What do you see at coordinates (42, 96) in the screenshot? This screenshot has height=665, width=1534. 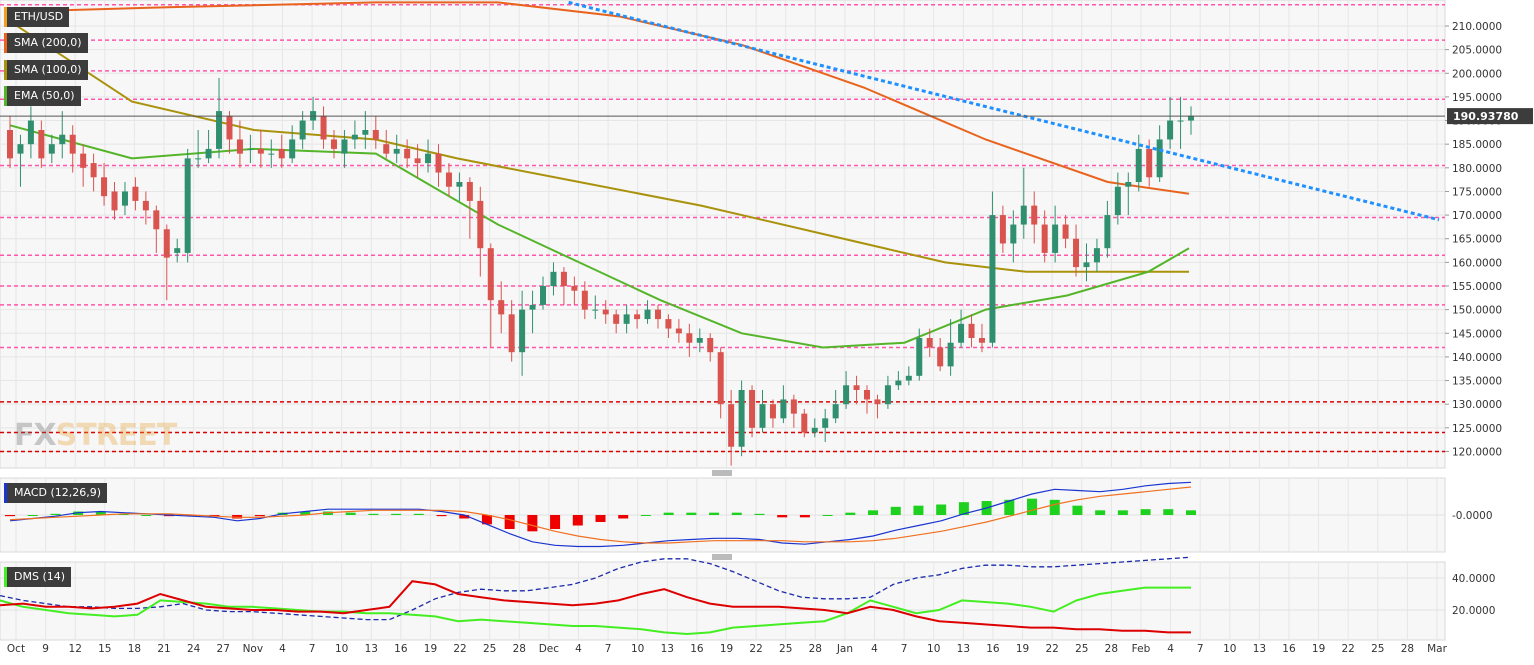 I see `legend-ema50: EMA (50,0)` at bounding box center [42, 96].